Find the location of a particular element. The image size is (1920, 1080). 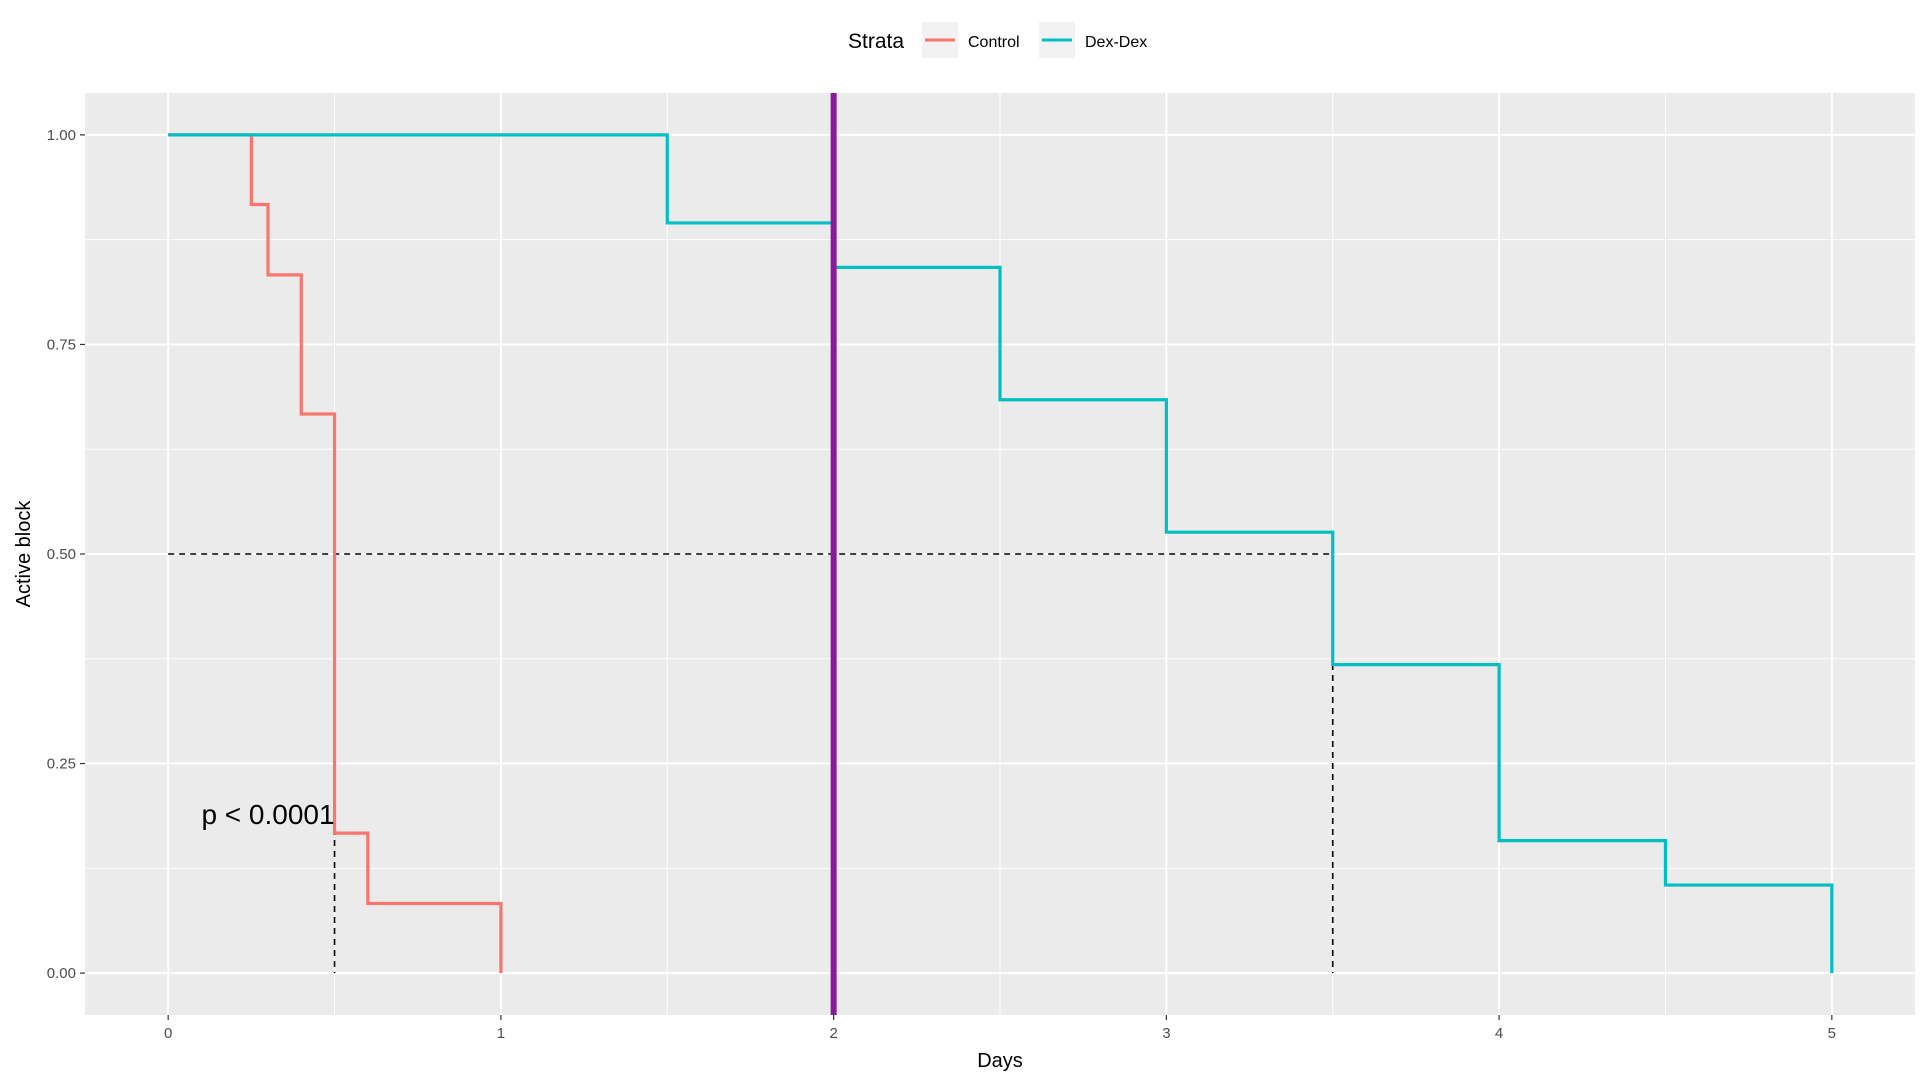

x-tick-label: 1 is located at coordinates (501, 1033).